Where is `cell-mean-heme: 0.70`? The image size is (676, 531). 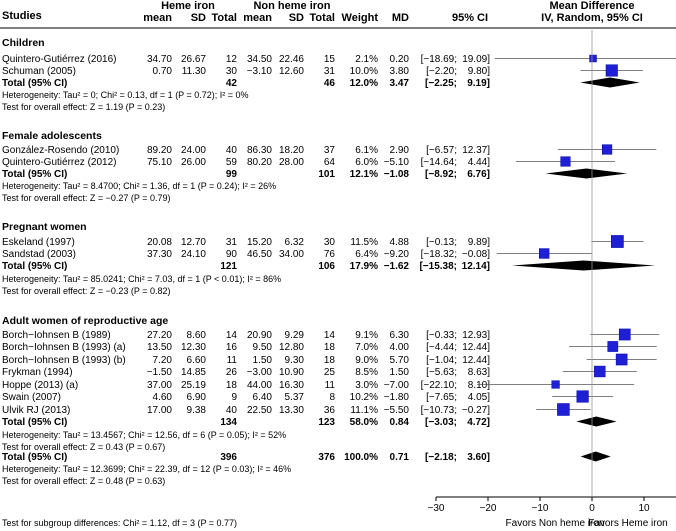 cell-mean-heme: 0.70 is located at coordinates (163, 71).